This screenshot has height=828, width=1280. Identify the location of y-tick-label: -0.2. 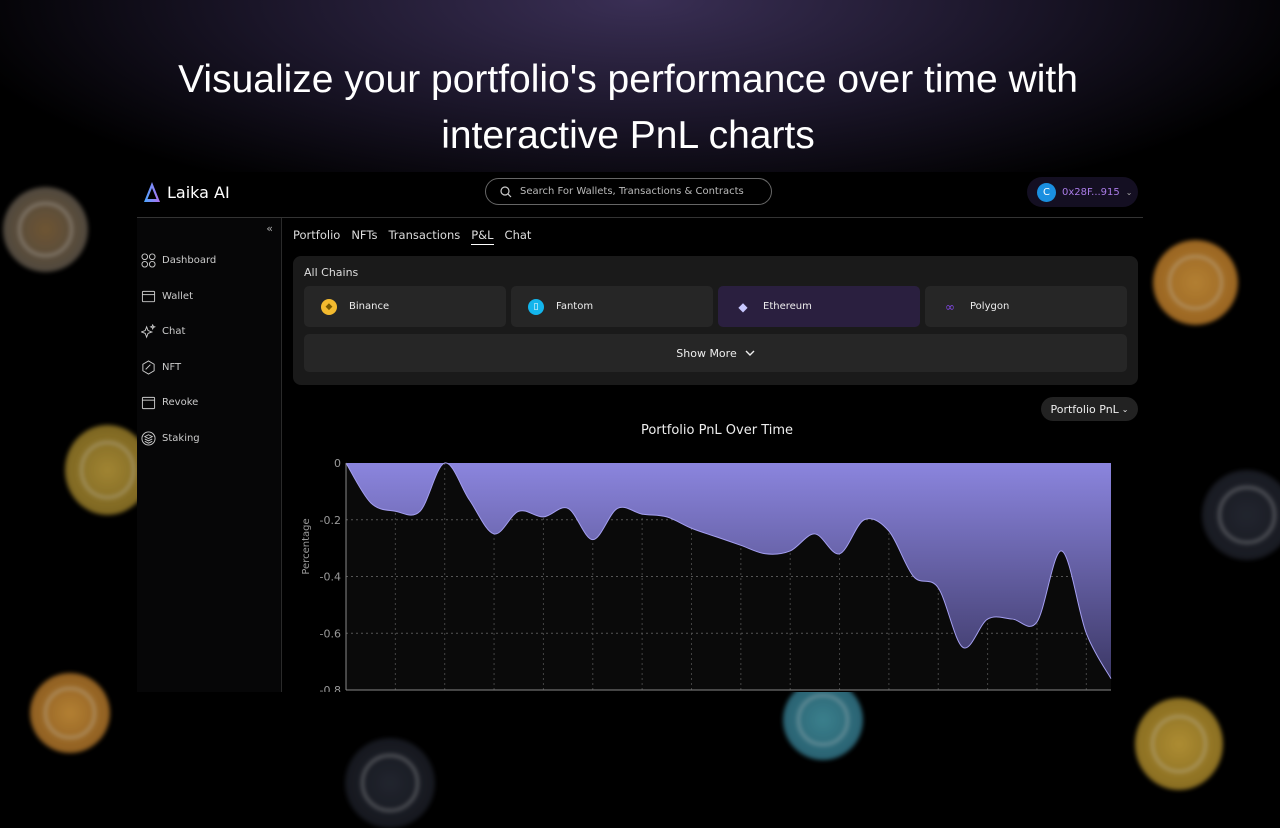
(330, 520).